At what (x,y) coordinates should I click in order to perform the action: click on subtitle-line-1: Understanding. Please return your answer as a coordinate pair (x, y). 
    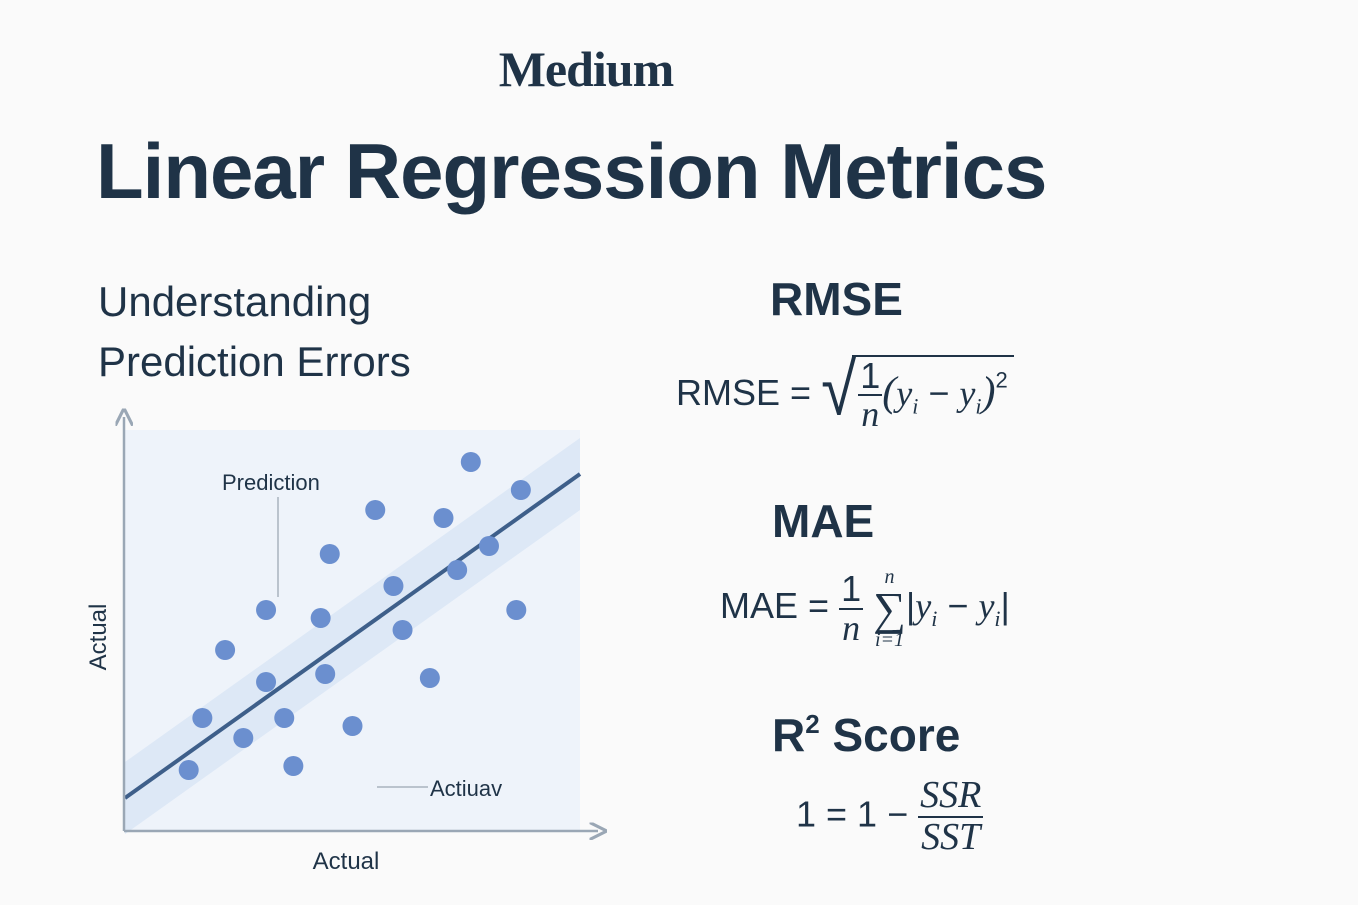
    Looking at the image, I should click on (235, 301).